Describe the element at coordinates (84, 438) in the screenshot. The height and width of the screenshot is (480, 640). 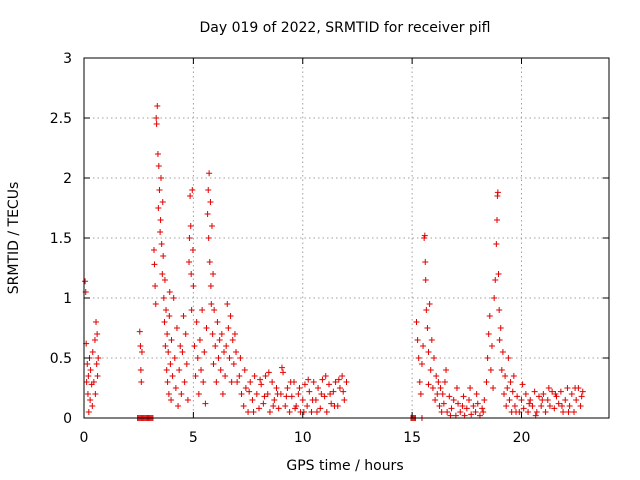
I see `x-tick-label: 0` at that location.